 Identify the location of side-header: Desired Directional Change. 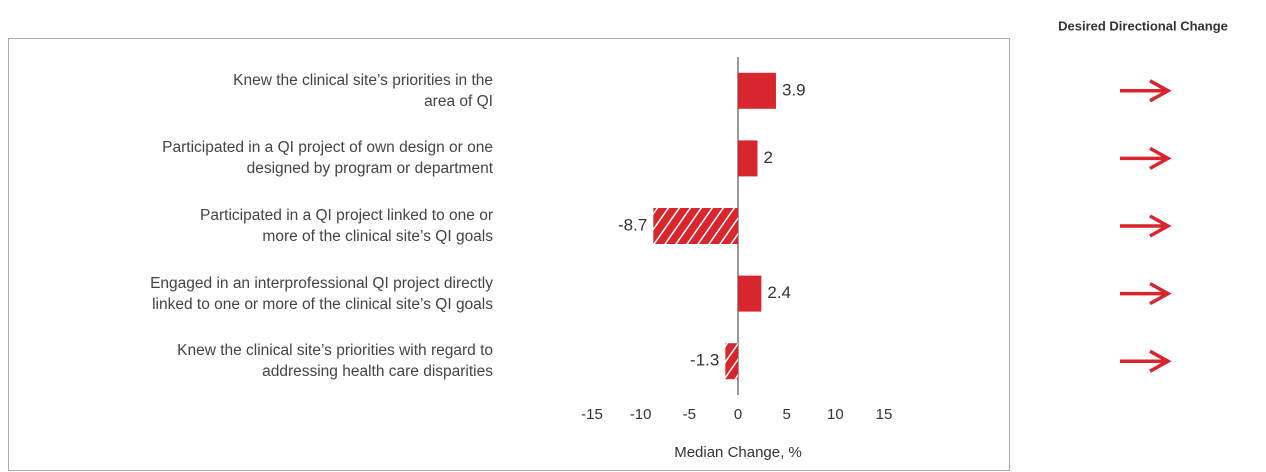
(1143, 25).